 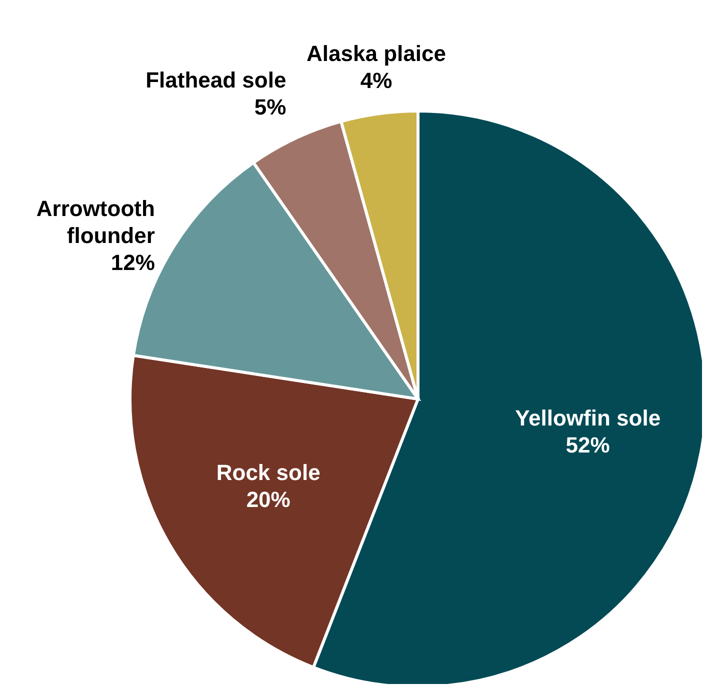 I want to click on data-label: 20%, so click(x=268, y=499).